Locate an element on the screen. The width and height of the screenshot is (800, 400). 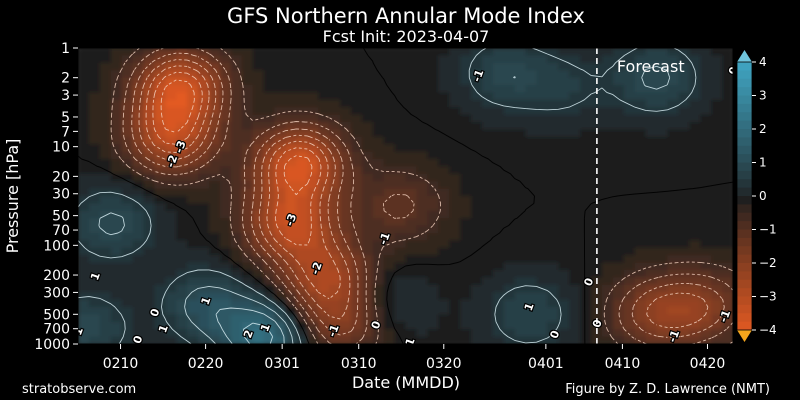
x-tick-label: 0420 is located at coordinates (708, 364).